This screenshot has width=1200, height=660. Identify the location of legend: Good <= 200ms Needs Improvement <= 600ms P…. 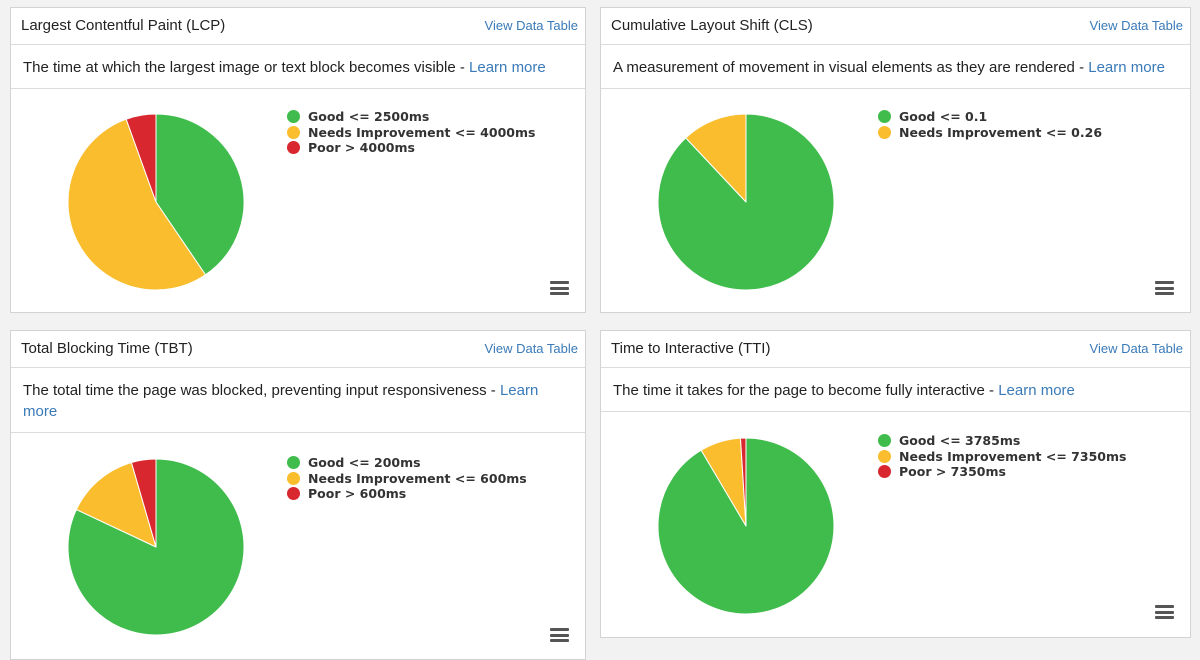
(407, 478).